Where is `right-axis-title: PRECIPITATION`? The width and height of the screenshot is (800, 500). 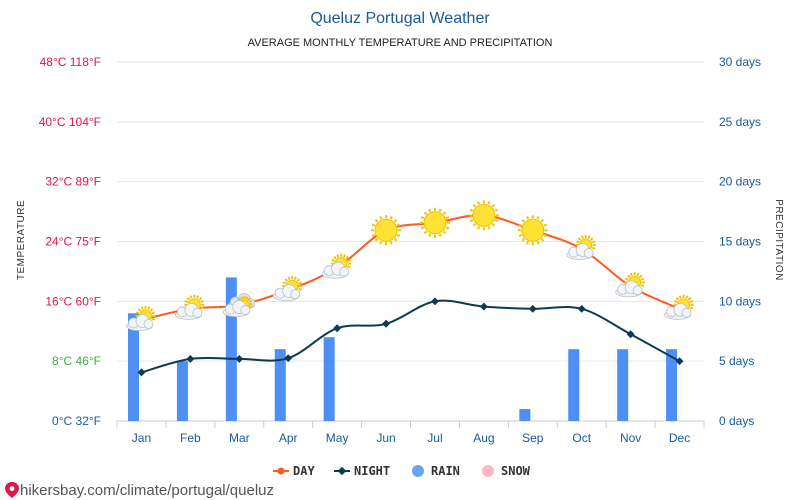
right-axis-title: PRECIPITATION is located at coordinates (778, 240).